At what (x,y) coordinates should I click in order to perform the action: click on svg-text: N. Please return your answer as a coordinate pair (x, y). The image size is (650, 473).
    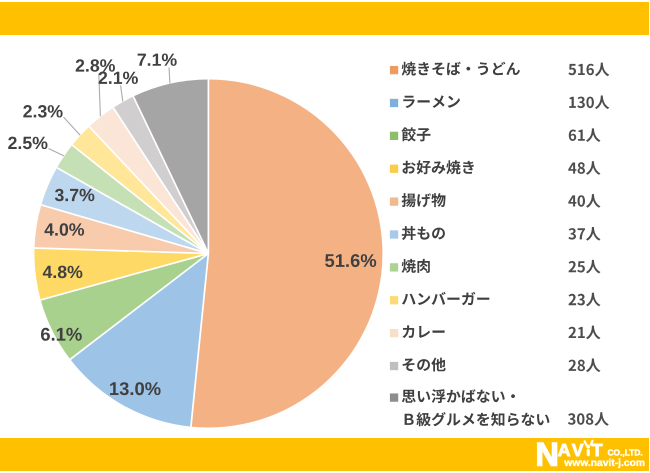
    Looking at the image, I should click on (547, 455).